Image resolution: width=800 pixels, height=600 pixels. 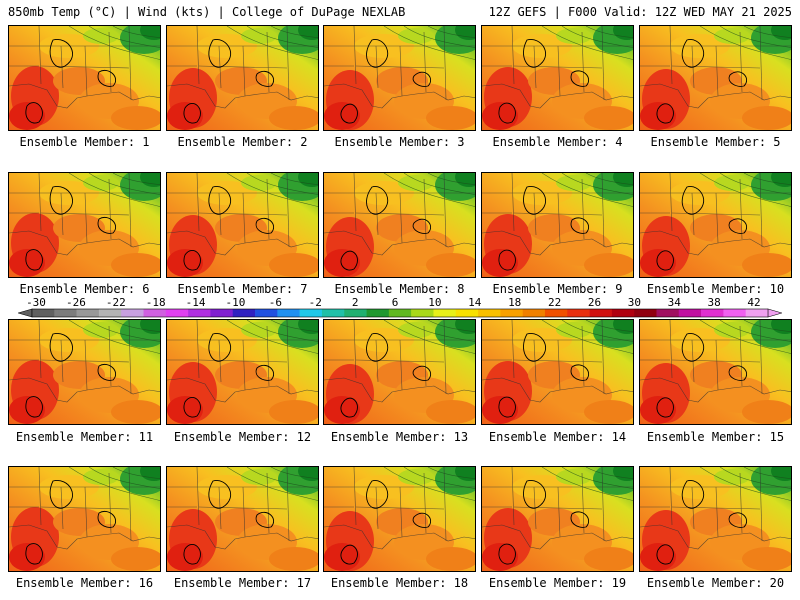 What do you see at coordinates (399, 289) in the screenshot?
I see `panel-label: Ensemble Member: 8` at bounding box center [399, 289].